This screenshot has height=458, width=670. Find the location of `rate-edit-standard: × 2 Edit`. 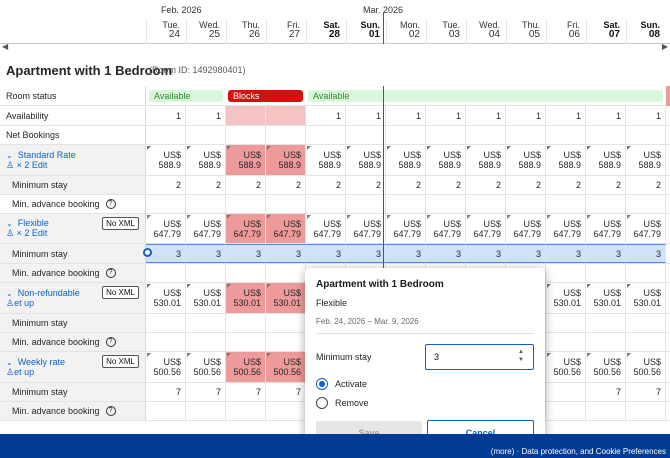

rate-edit-standard: × 2 Edit is located at coordinates (32, 164).